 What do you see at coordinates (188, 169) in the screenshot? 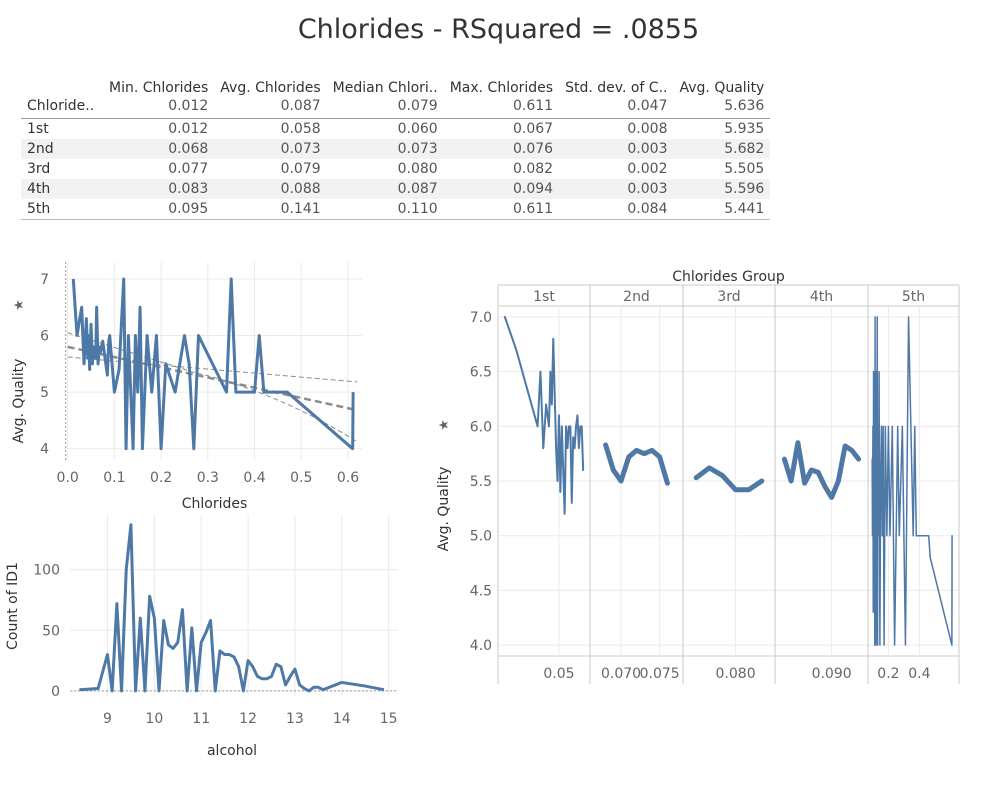
I see `table-cell: 0.077` at bounding box center [188, 169].